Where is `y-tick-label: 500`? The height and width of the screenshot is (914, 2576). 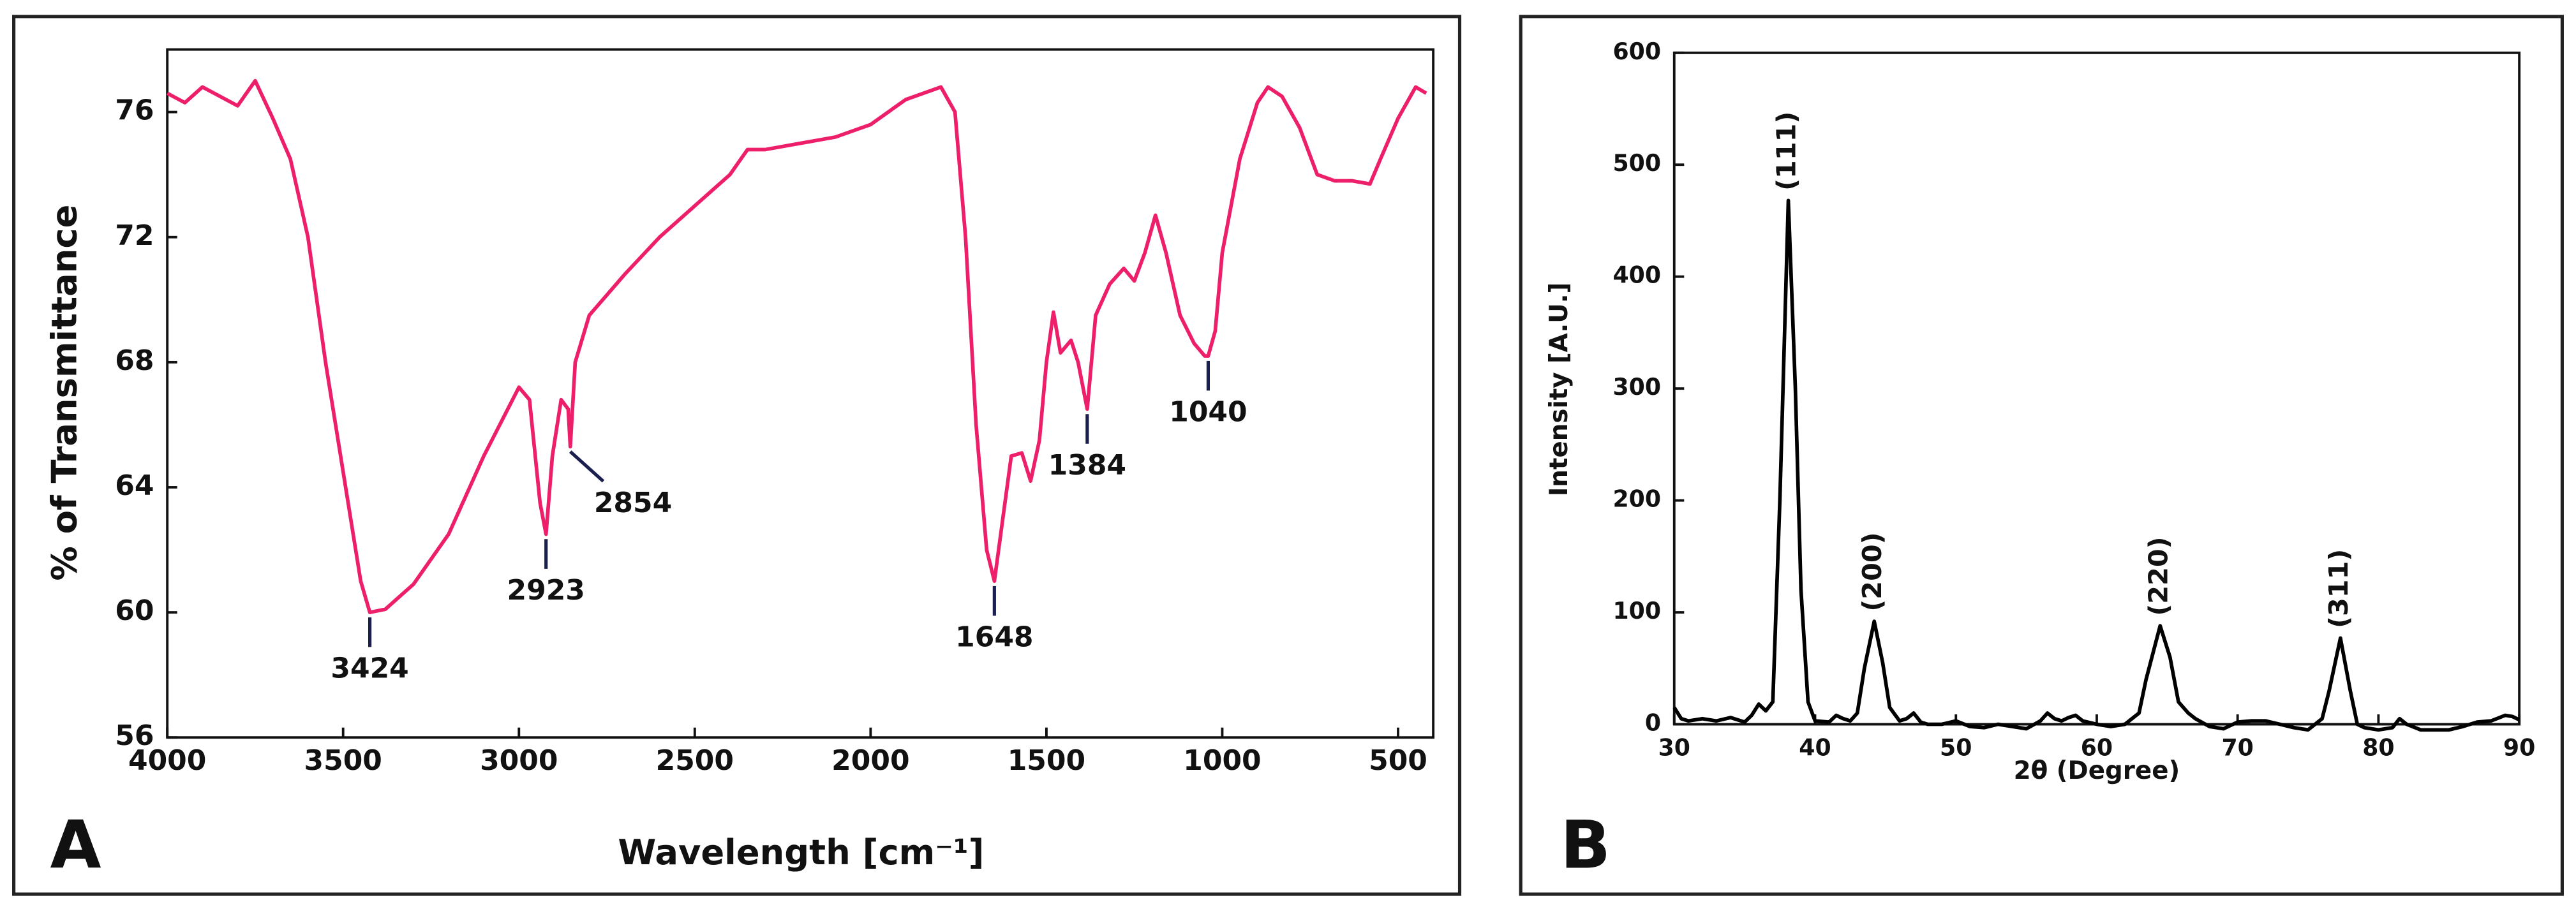
y-tick-label: 500 is located at coordinates (1637, 163).